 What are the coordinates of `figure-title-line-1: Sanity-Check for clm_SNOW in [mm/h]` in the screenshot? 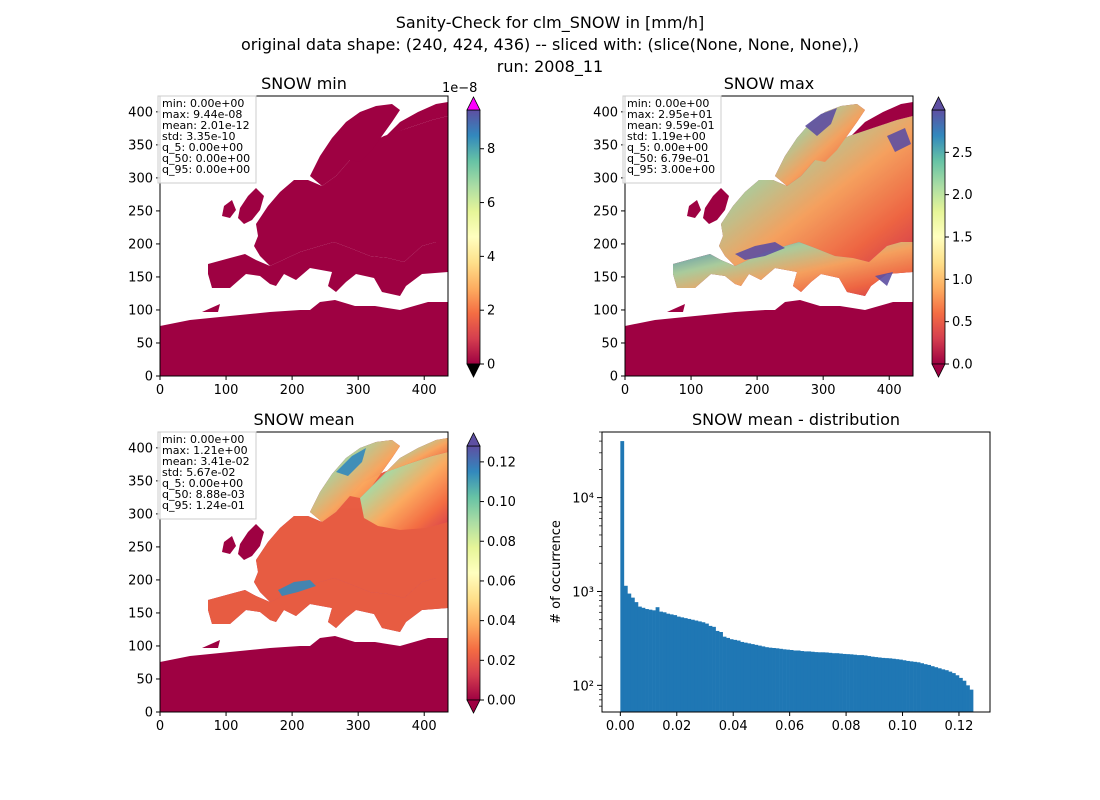 It's located at (550, 23).